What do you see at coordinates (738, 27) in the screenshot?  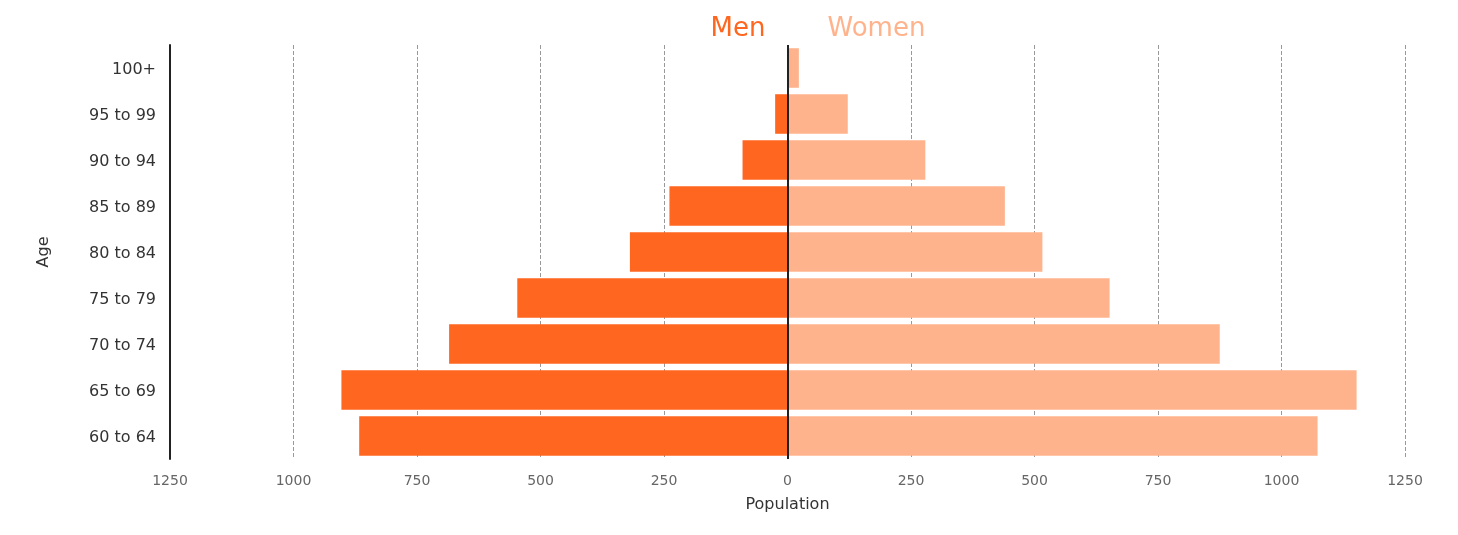 I see `text: Men` at bounding box center [738, 27].